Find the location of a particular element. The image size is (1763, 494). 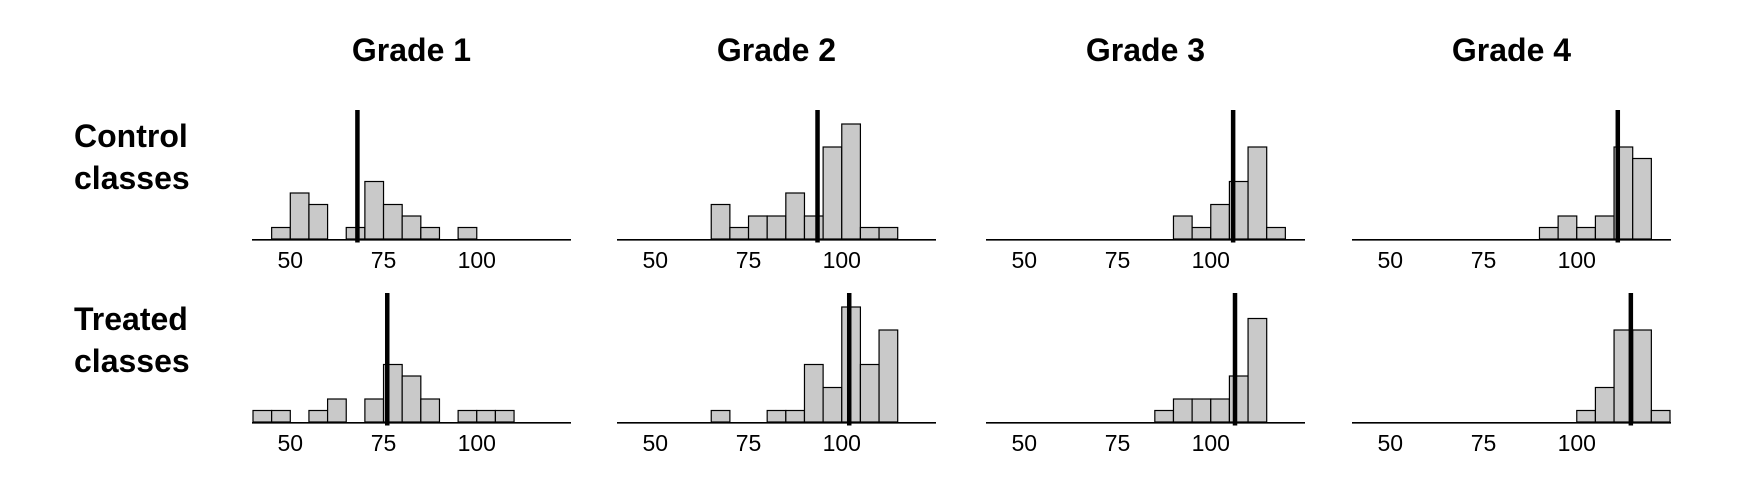

histogram-panel-control-grade-1: 50 75 100 is located at coordinates (411, 191).